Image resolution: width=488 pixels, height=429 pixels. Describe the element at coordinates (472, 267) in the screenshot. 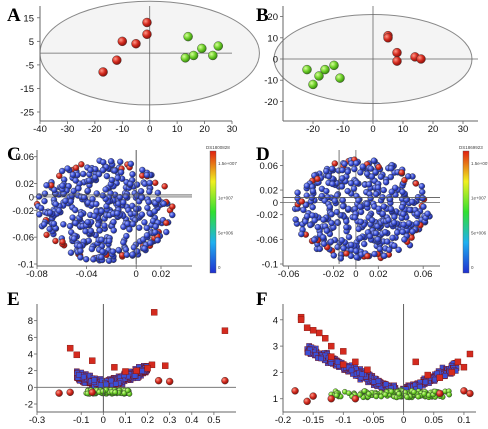

I see `colorbar-label: 0` at that location.